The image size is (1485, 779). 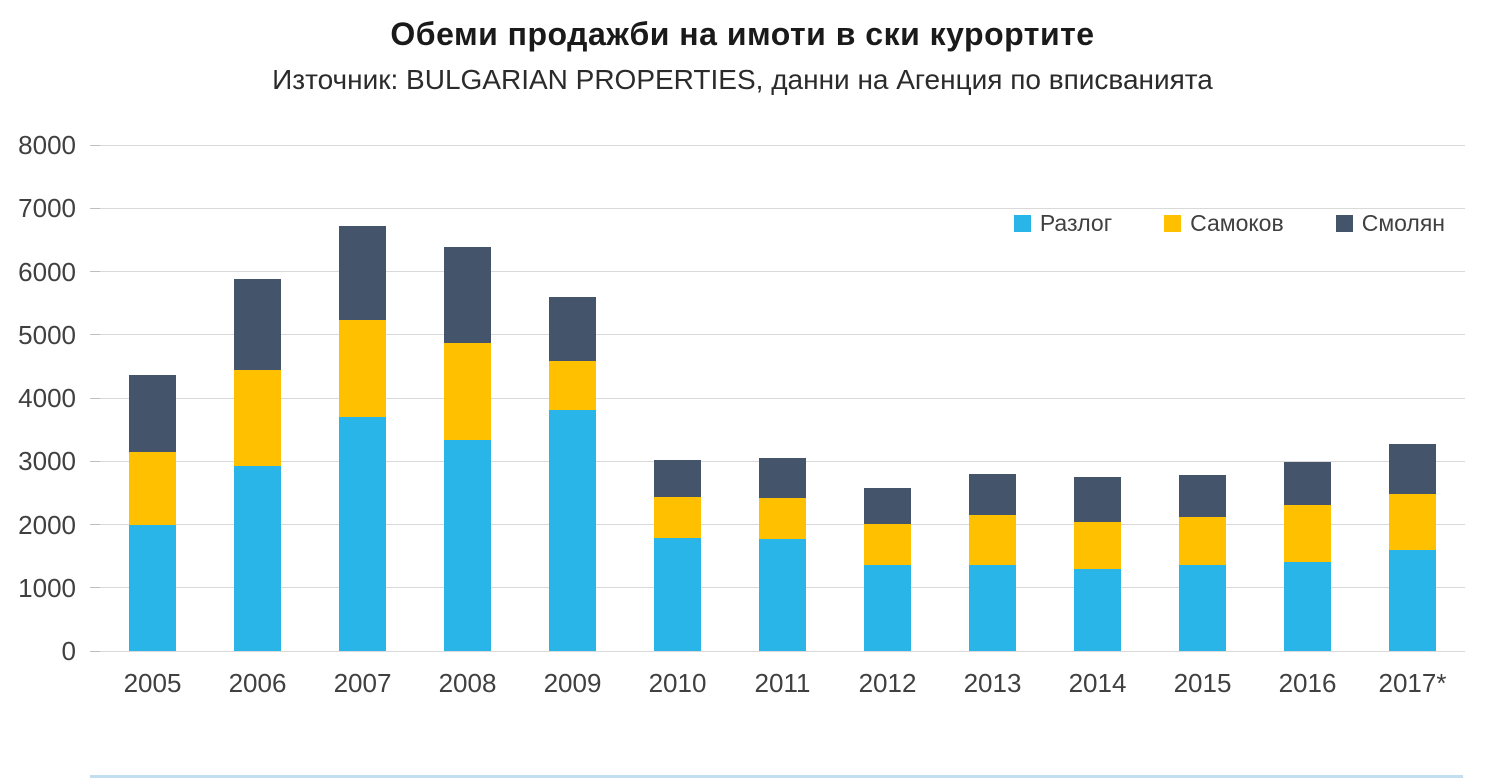 I want to click on bar-segment-Смолян-2016, so click(x=1307, y=483).